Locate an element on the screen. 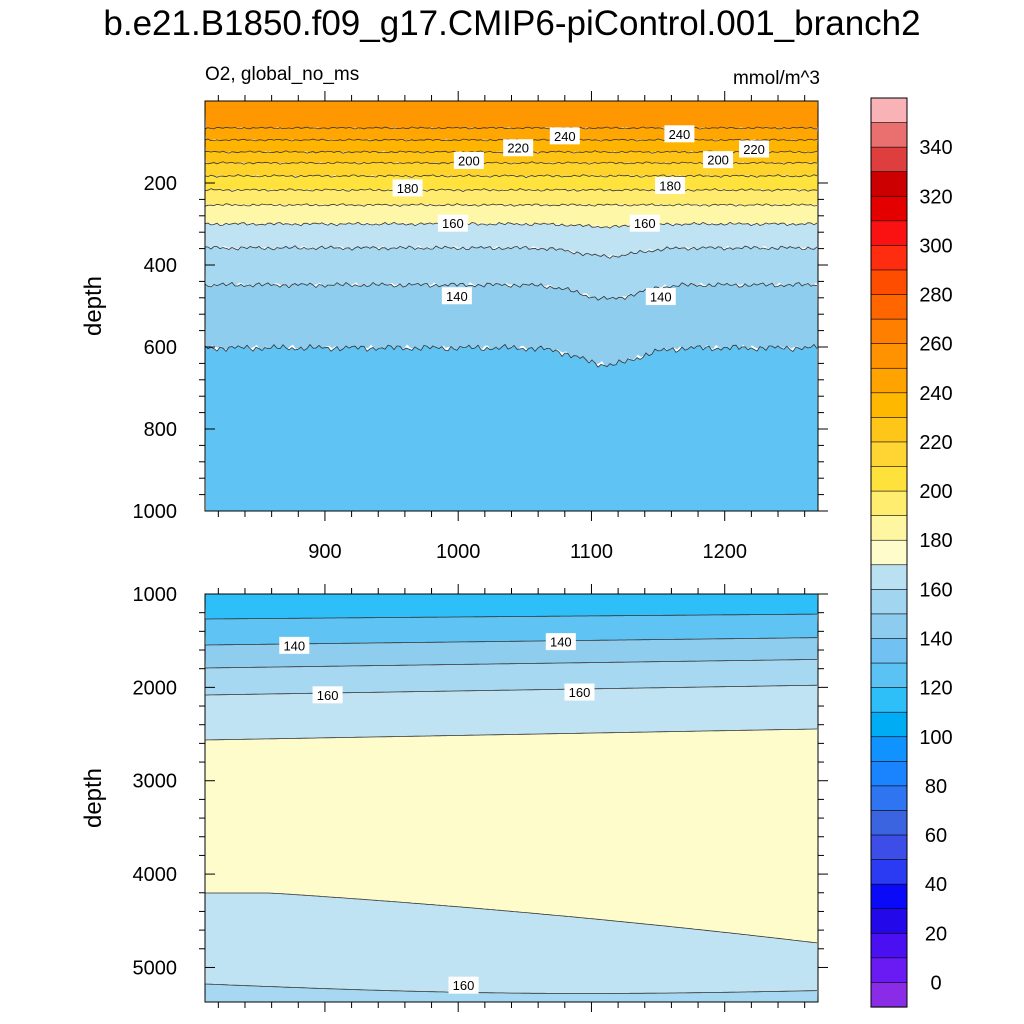  y-tick-label: 4000 is located at coordinates (155, 875).